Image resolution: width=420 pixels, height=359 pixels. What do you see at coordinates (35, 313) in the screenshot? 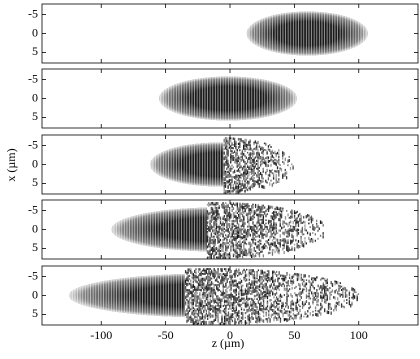
I see `y-tick-label: 5` at bounding box center [35, 313].